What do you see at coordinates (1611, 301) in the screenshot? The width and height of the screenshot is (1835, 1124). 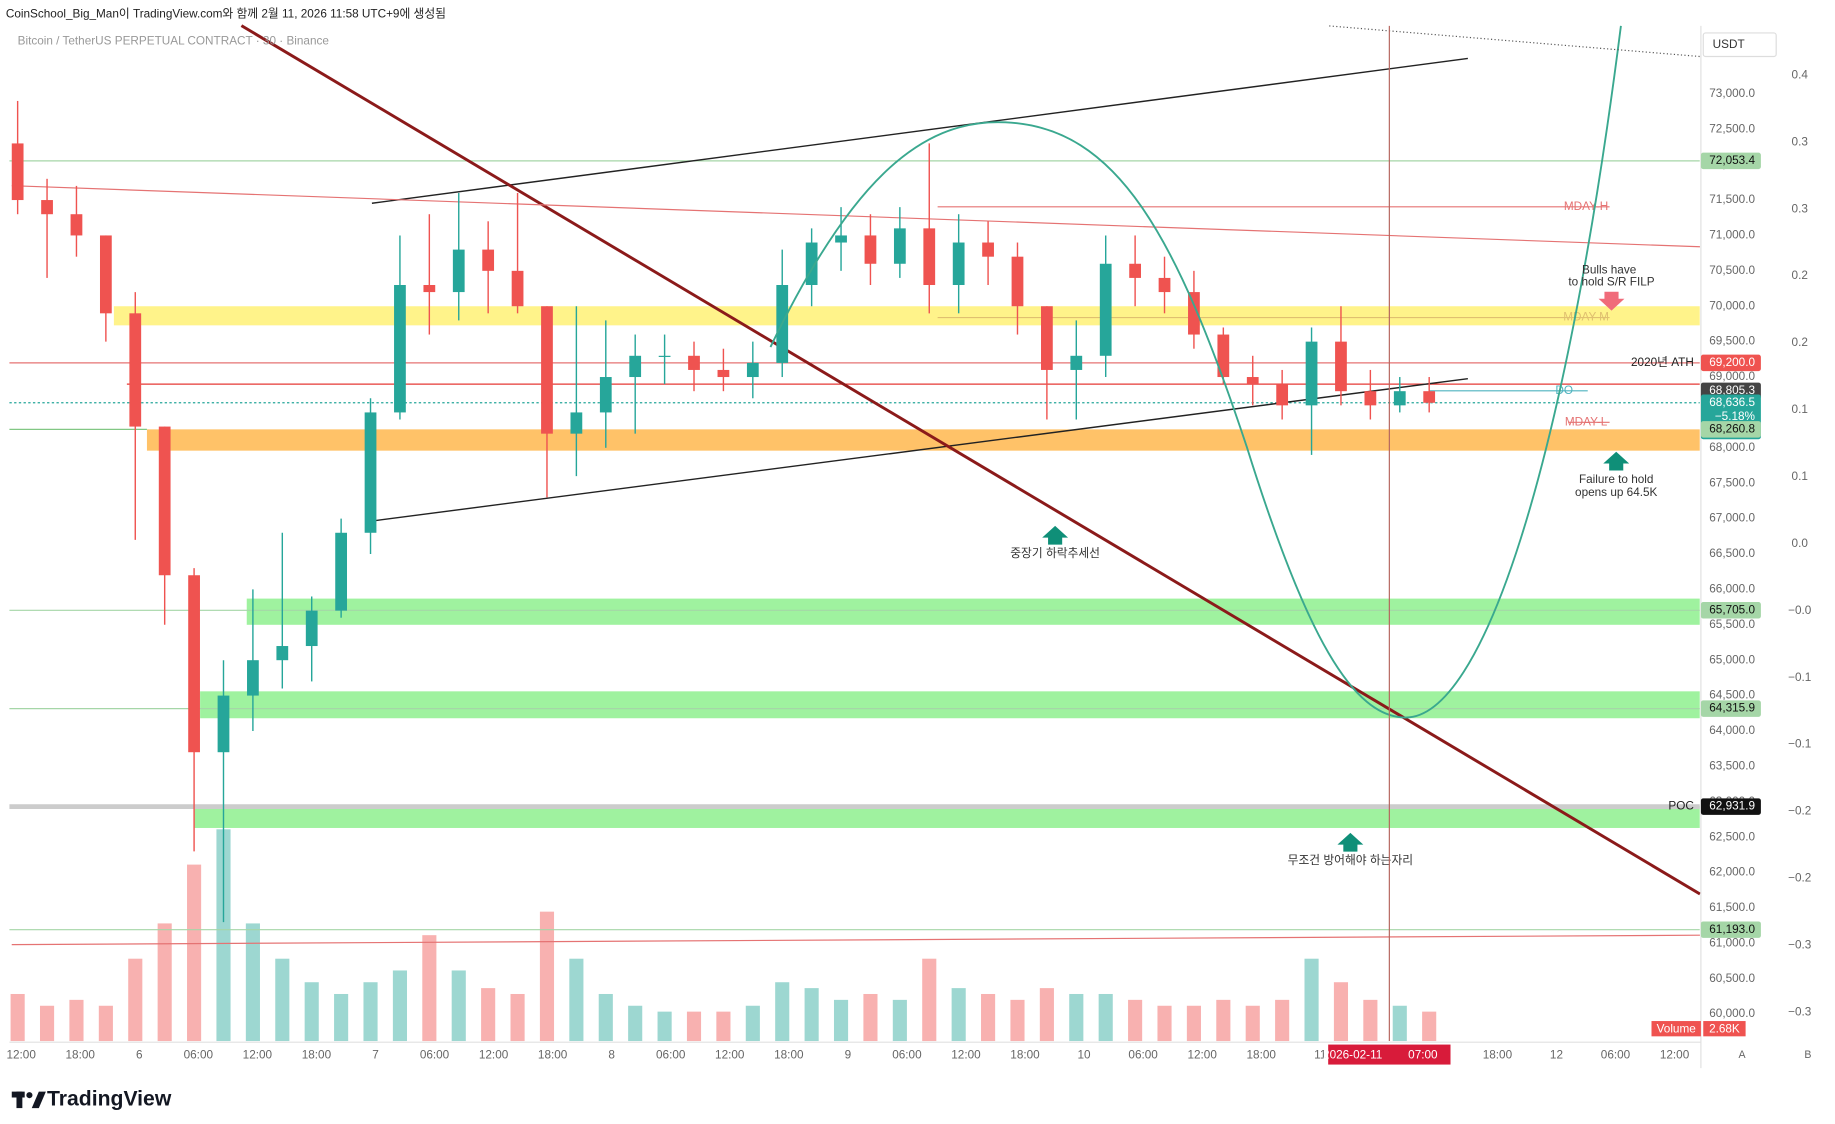 I see `down-arrow` at bounding box center [1611, 301].